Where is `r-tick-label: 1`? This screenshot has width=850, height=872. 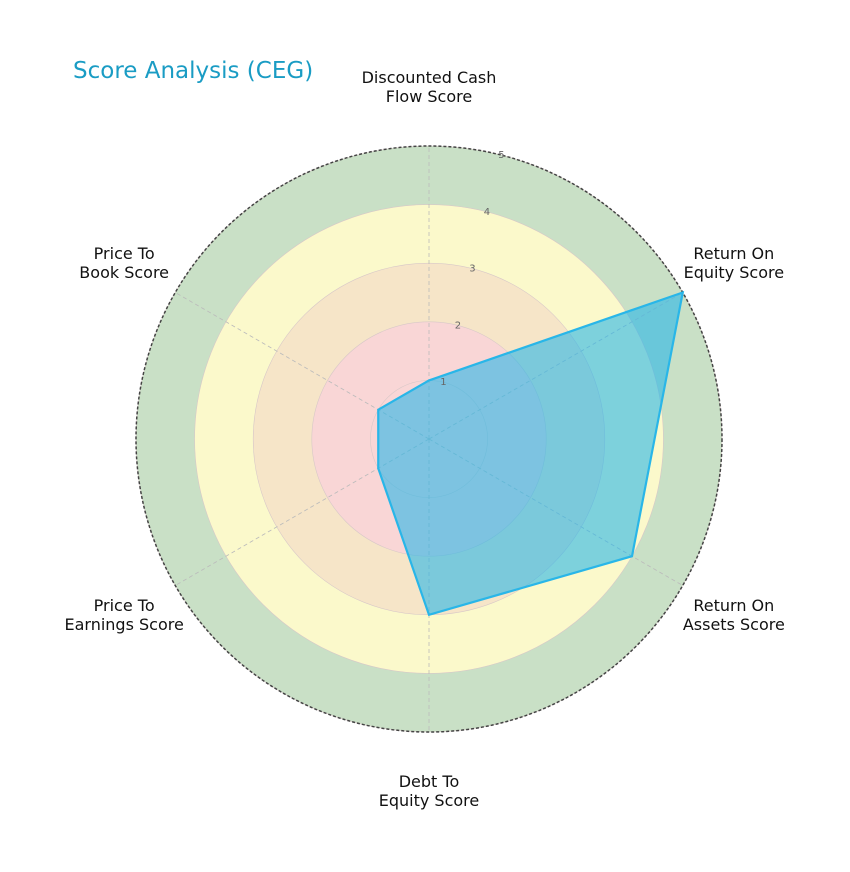
r-tick-label: 1 is located at coordinates (443, 382).